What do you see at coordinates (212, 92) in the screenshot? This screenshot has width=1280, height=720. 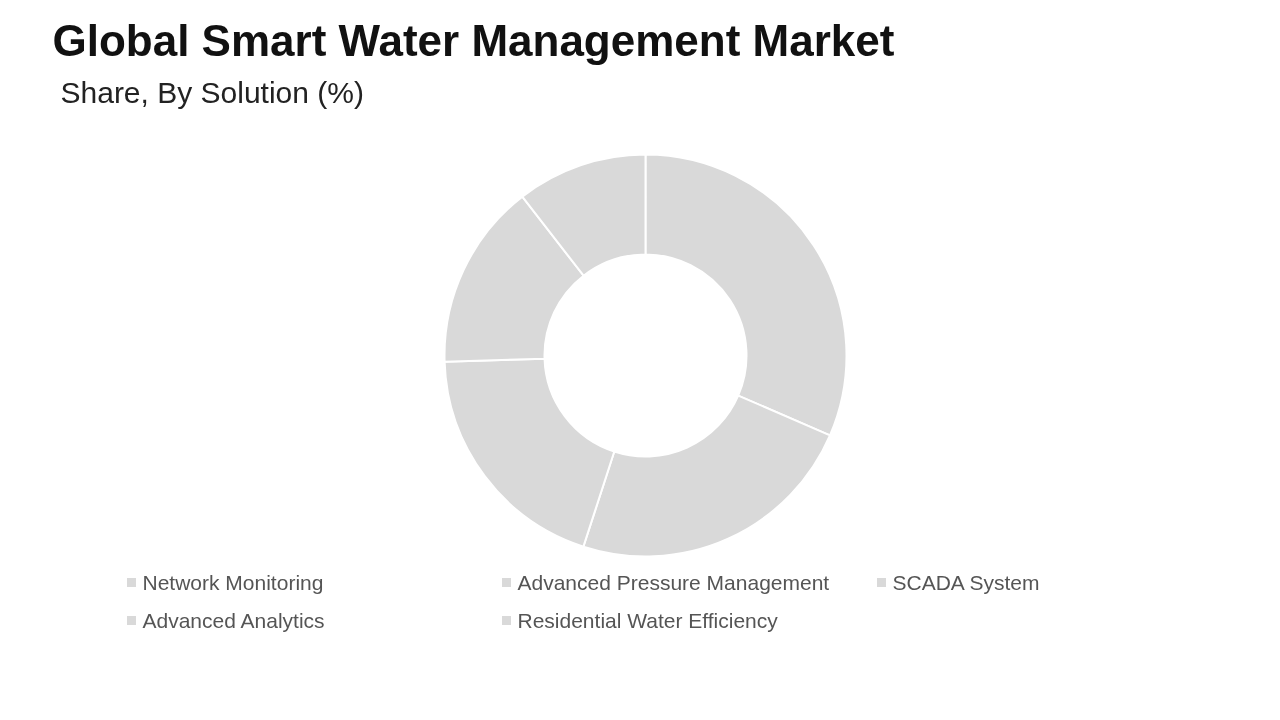 I see `chart-subtitle: Share, By Solution (%)` at bounding box center [212, 92].